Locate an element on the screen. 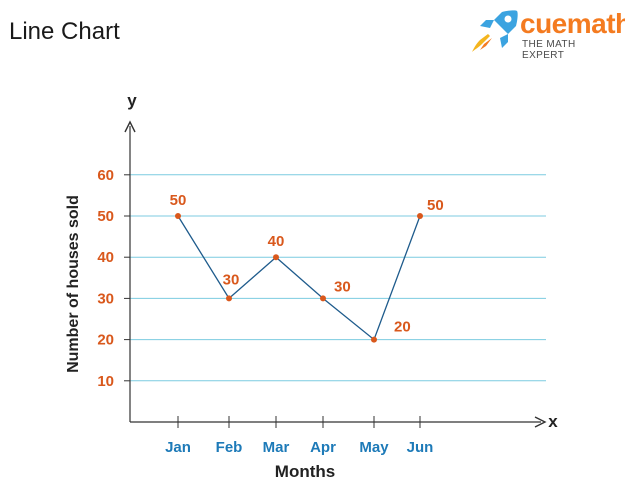 This screenshot has height=500, width=625. y-axis-arrow is located at coordinates (130, 126).